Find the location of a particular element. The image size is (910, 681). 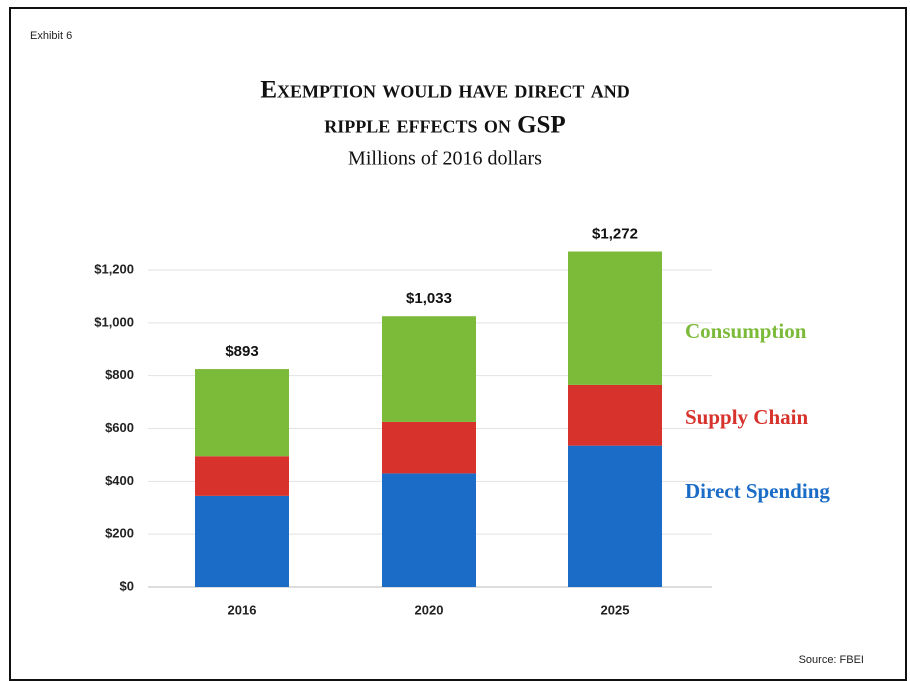

y-tick-label: $1,000 is located at coordinates (114, 321).